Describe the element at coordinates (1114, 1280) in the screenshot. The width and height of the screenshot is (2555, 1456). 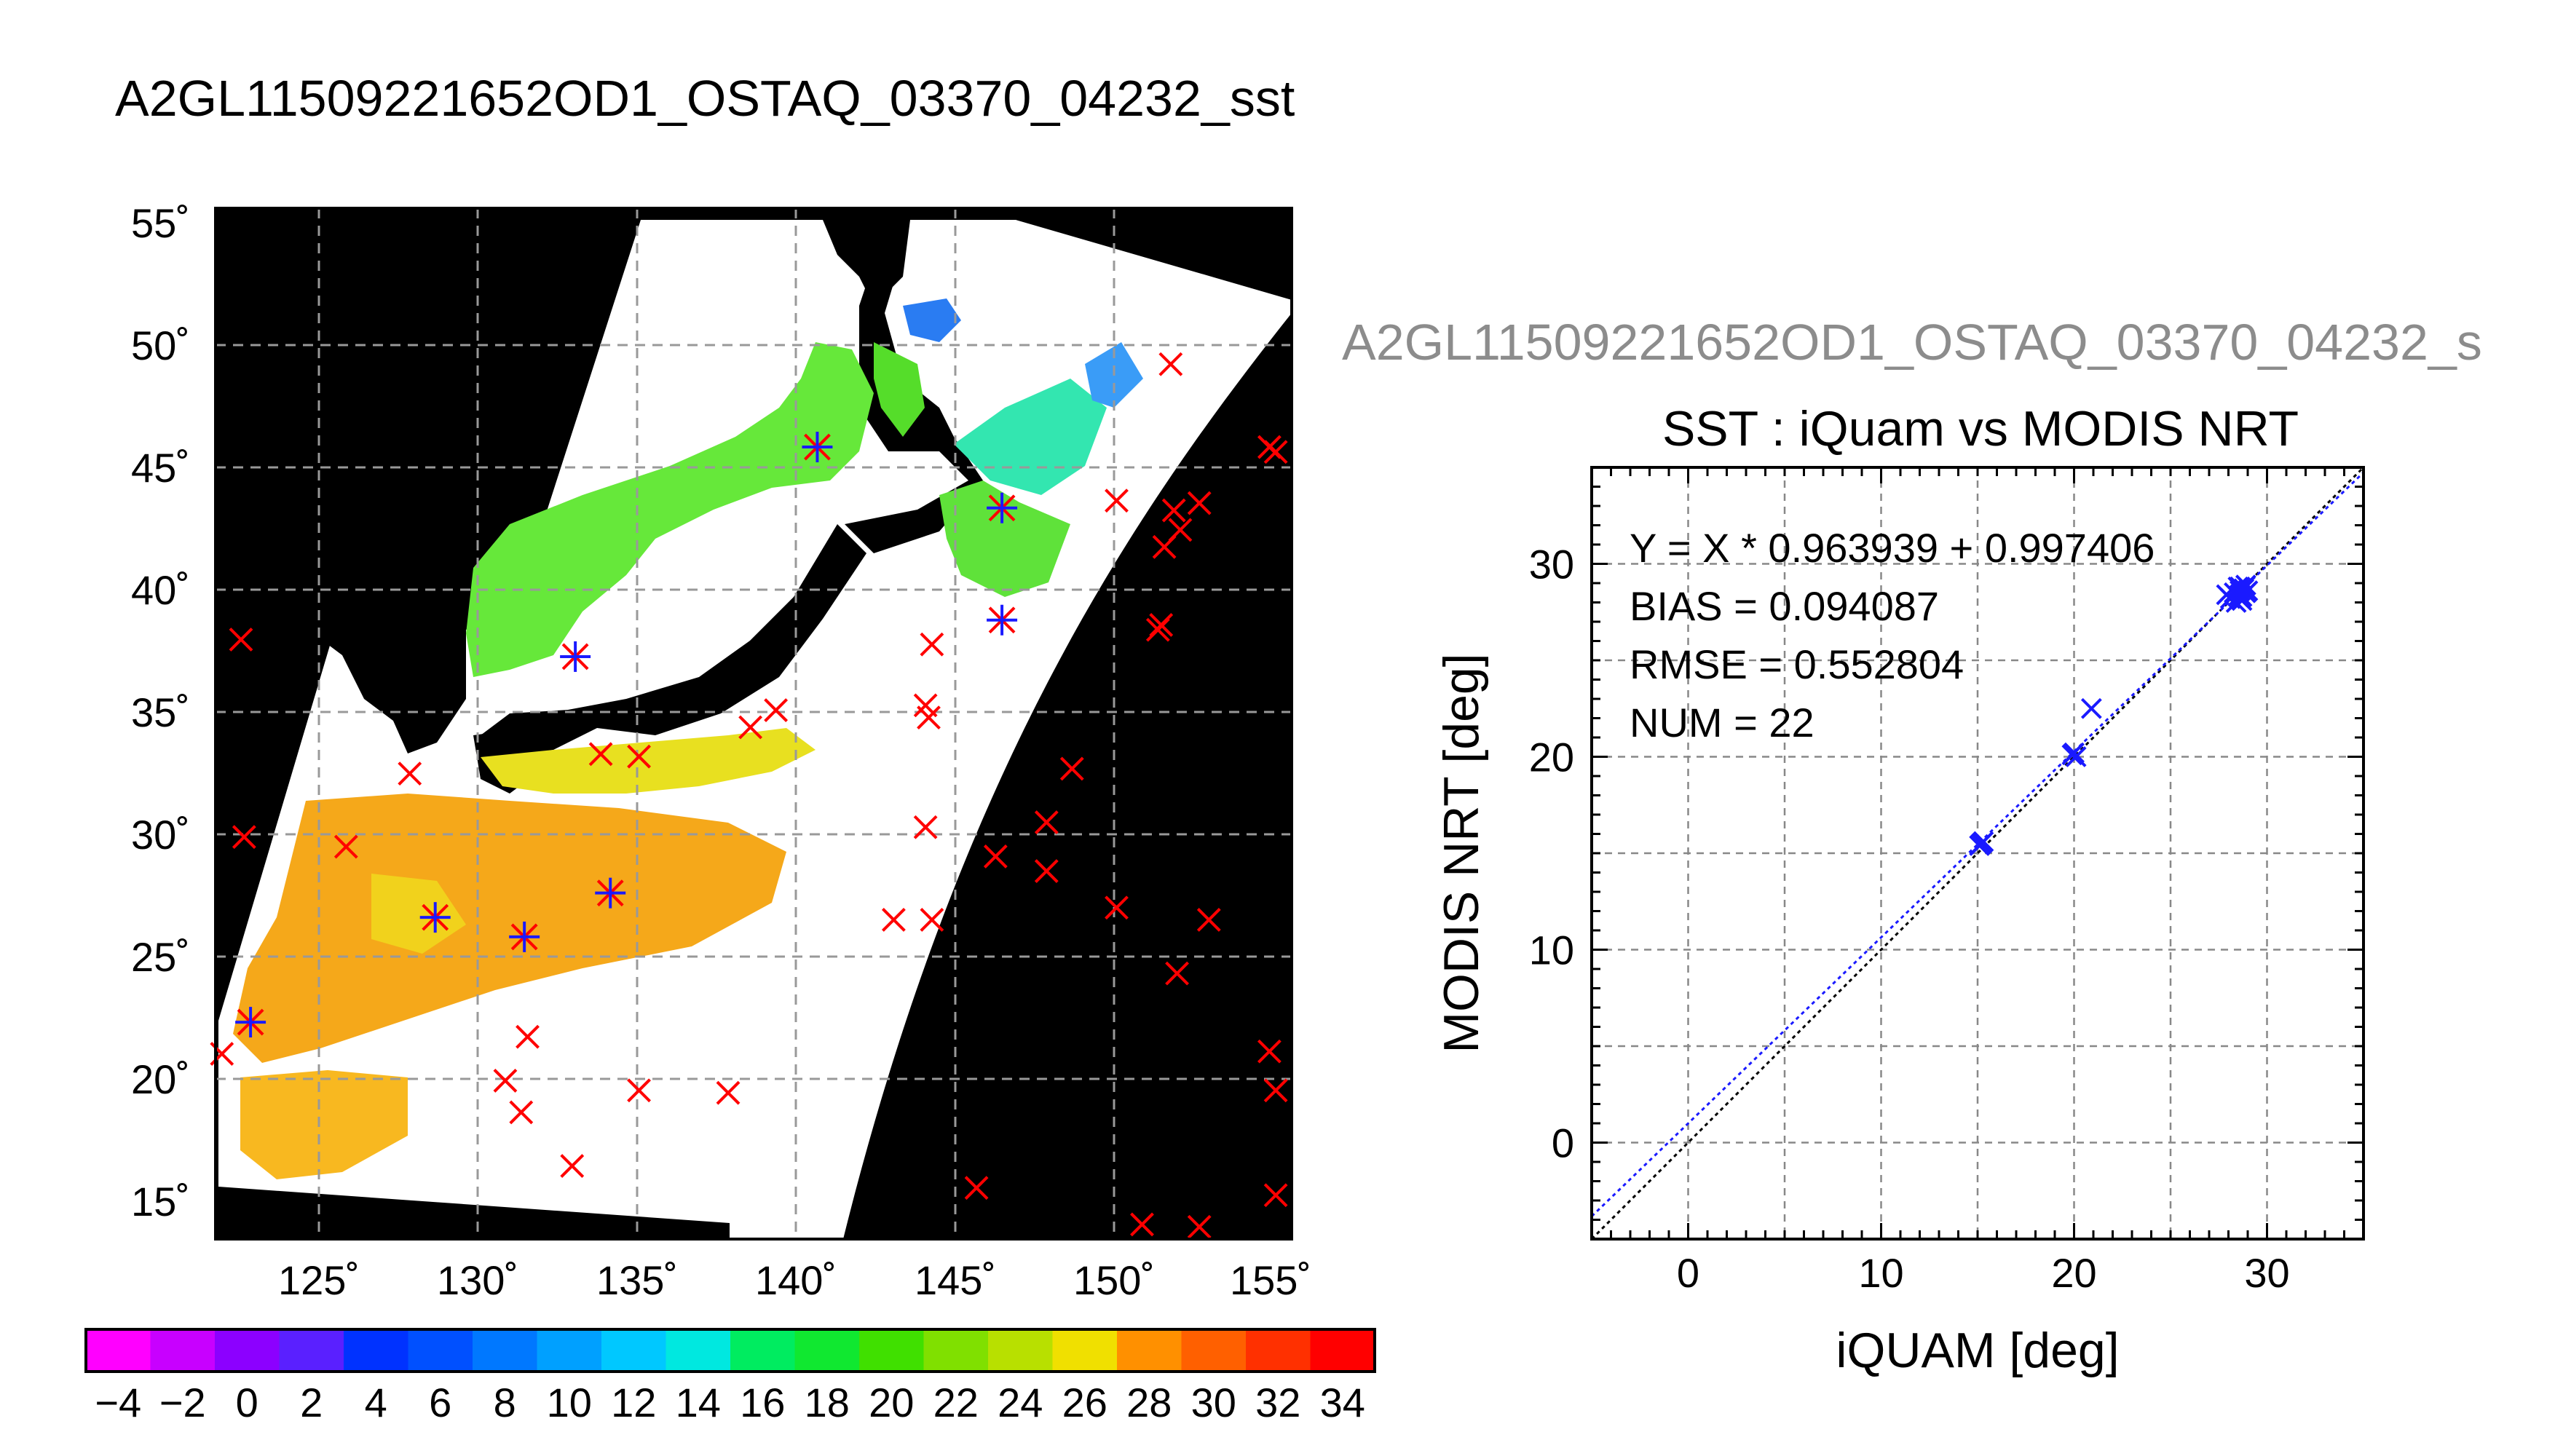
I see `lon-label-150: 150˚` at that location.